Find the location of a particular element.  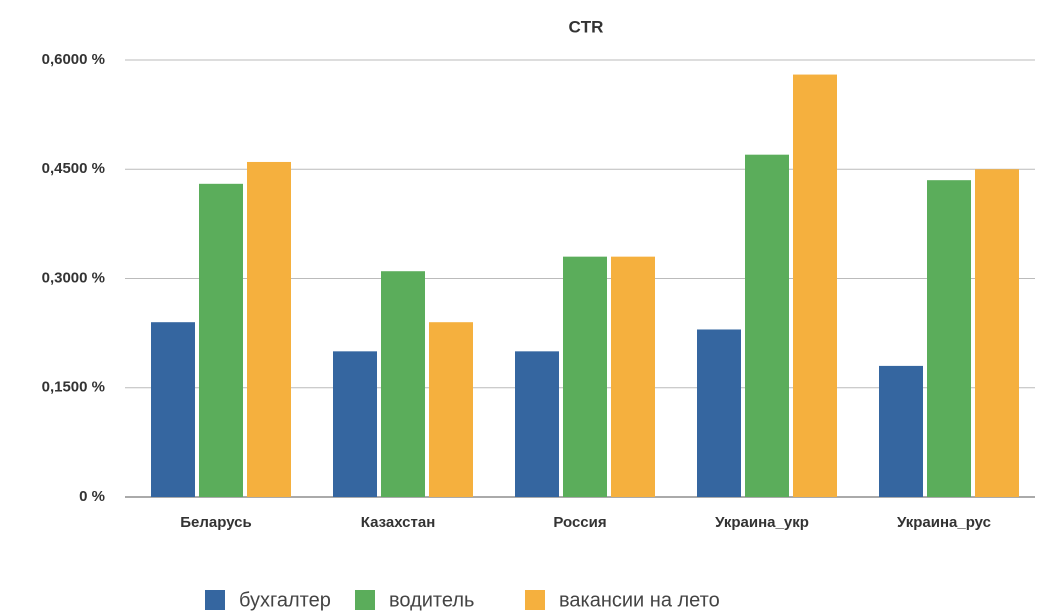

chart-title: CTR is located at coordinates (586, 26).